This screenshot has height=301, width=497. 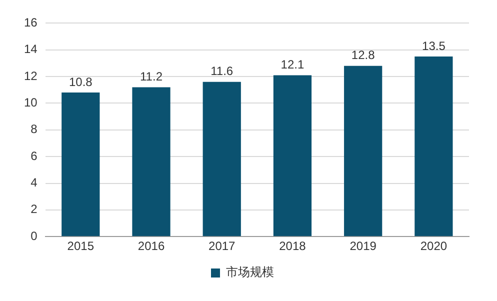 What do you see at coordinates (363, 246) in the screenshot?
I see `x-tick-label: 2019` at bounding box center [363, 246].